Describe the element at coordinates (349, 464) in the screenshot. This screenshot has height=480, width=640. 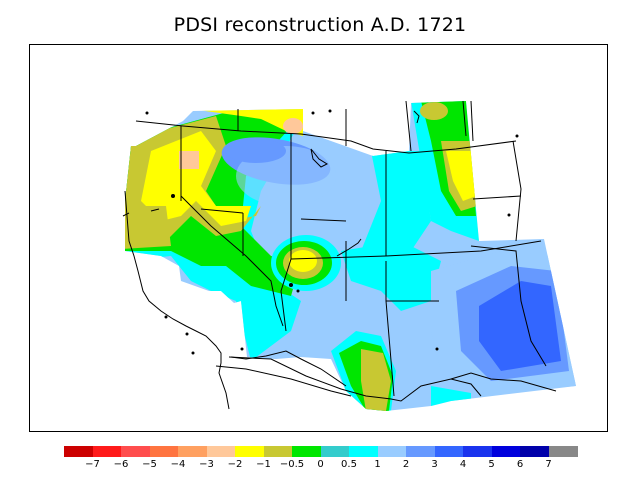
I see `legend-tick-label: 0.5` at that location.